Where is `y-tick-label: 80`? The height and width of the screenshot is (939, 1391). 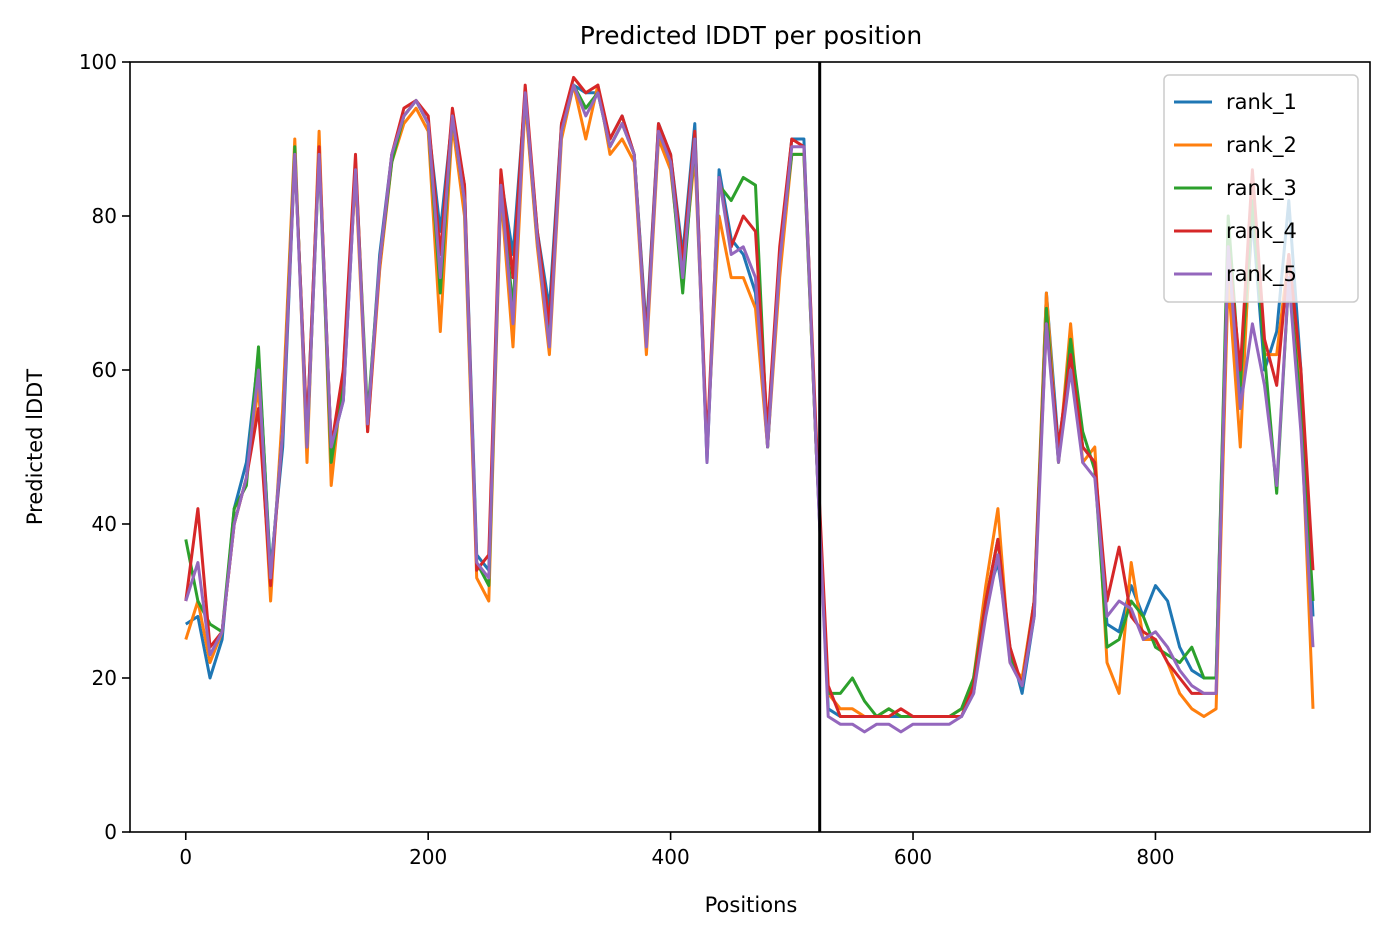 y-tick-label: 80 is located at coordinates (104, 216).